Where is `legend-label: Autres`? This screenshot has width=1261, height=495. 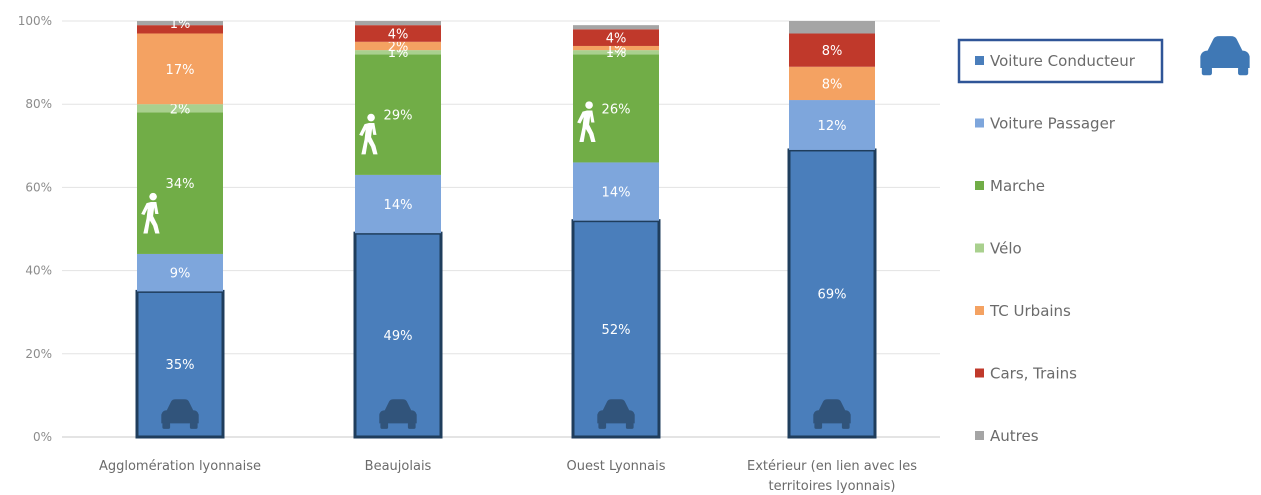
legend-label: Autres is located at coordinates (1014, 436).